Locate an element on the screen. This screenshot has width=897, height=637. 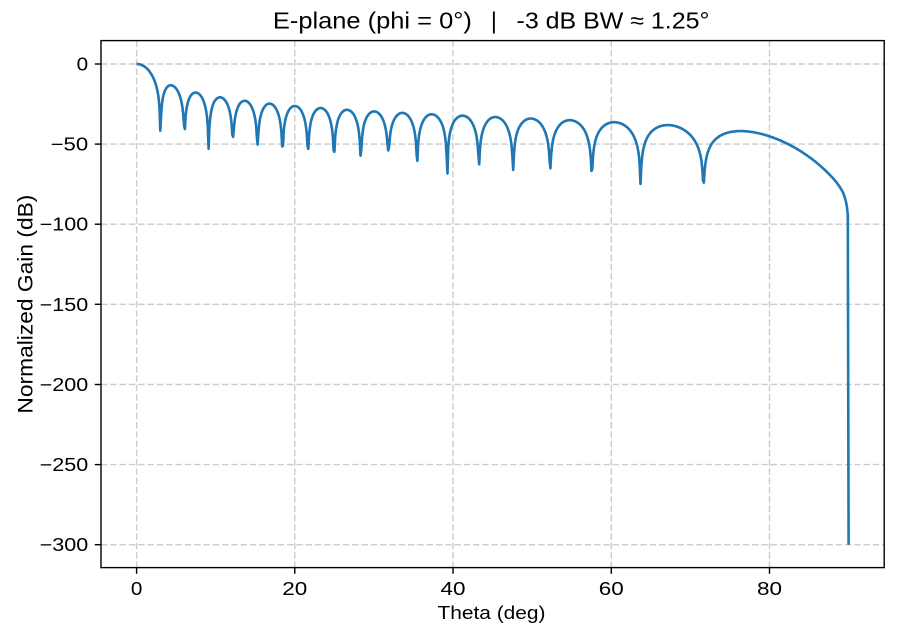
svg-text: 60 is located at coordinates (611, 588).